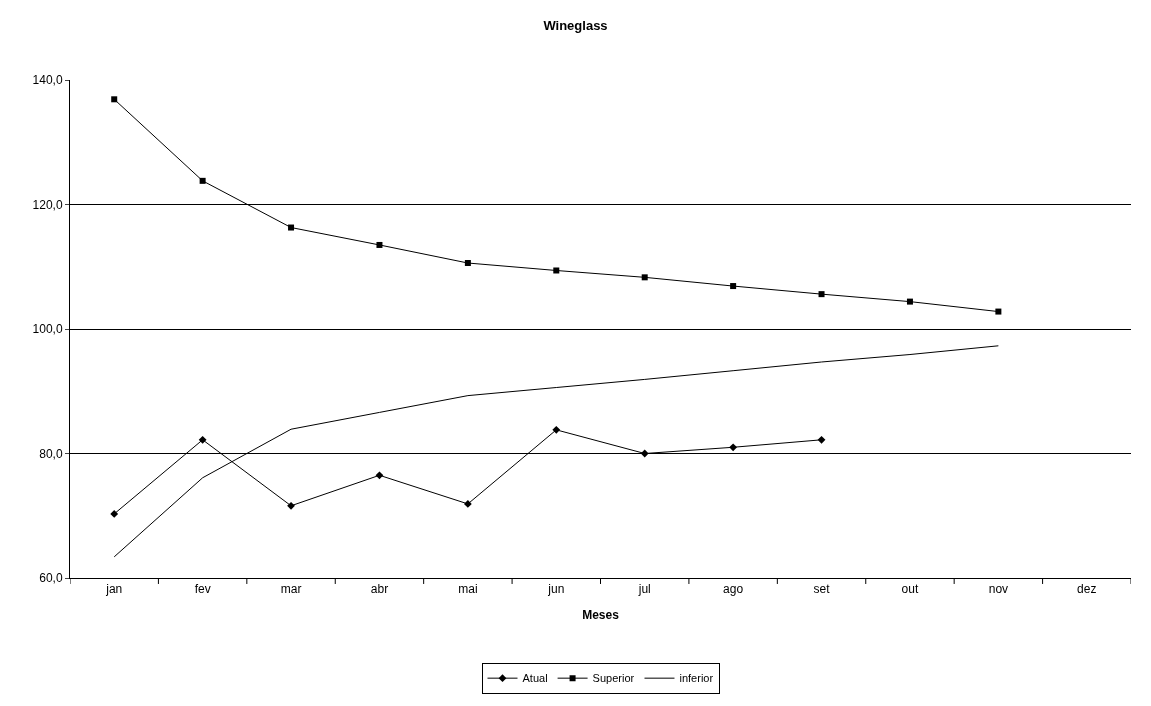 Image resolution: width=1151 pixels, height=706 pixels. Describe the element at coordinates (910, 589) in the screenshot. I see `x-tick-label: out` at that location.